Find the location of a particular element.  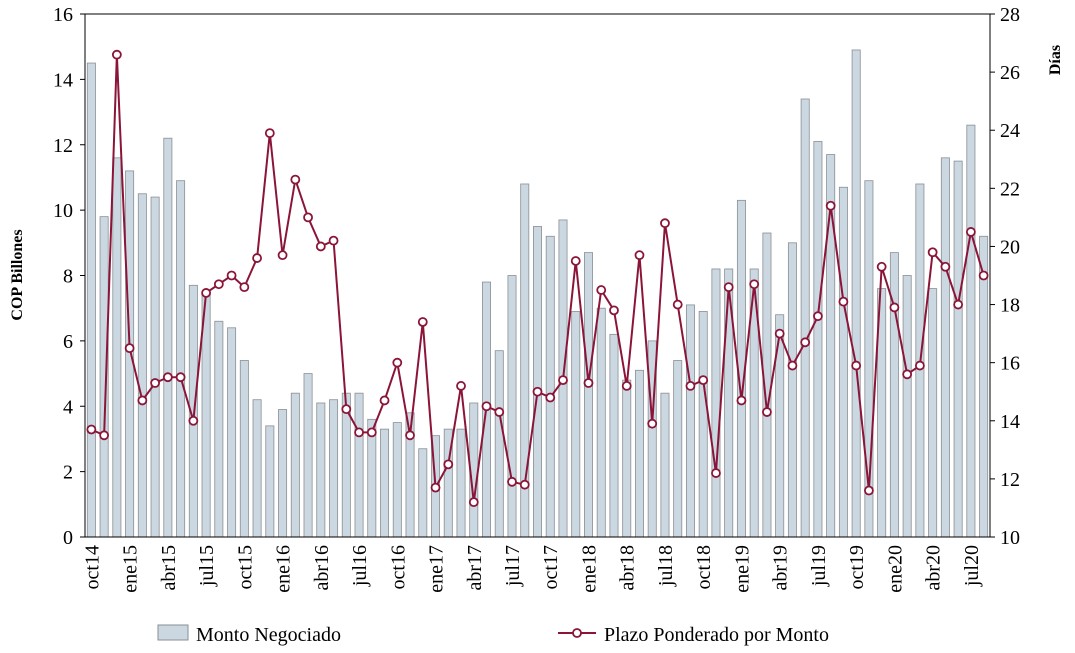

x-tick-label: oct17 is located at coordinates (551, 567).